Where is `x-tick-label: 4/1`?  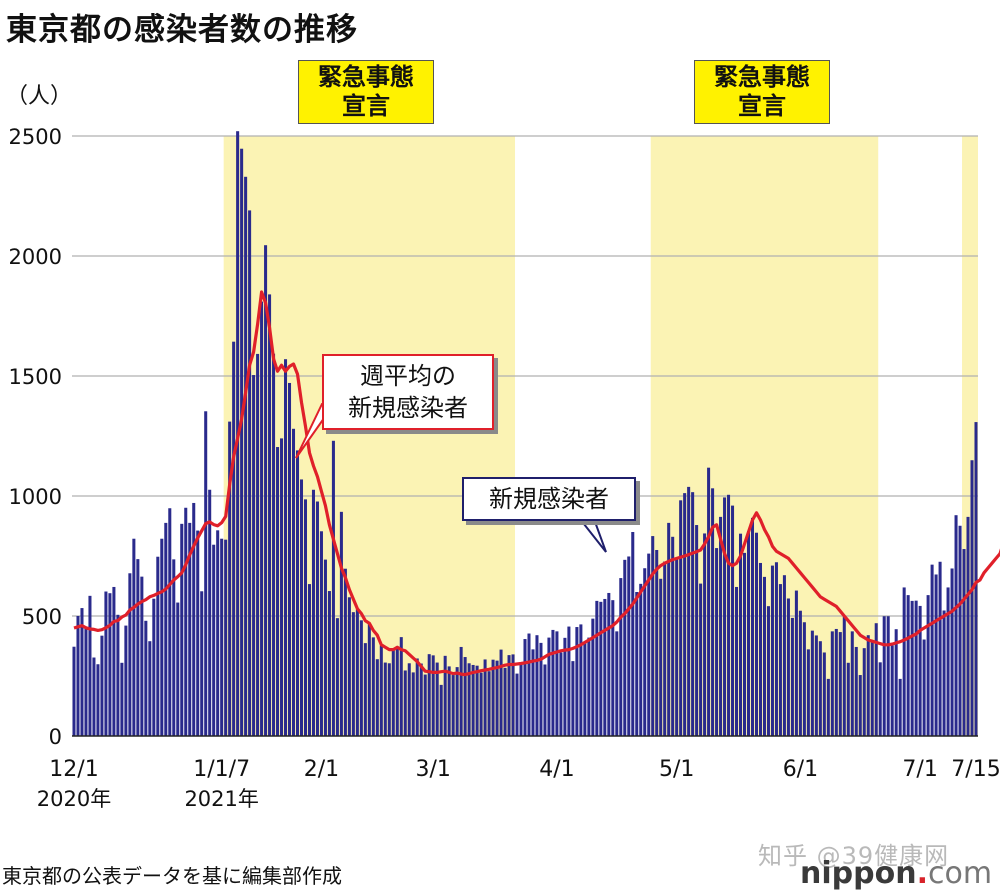
x-tick-label: 4/1 is located at coordinates (556, 769).